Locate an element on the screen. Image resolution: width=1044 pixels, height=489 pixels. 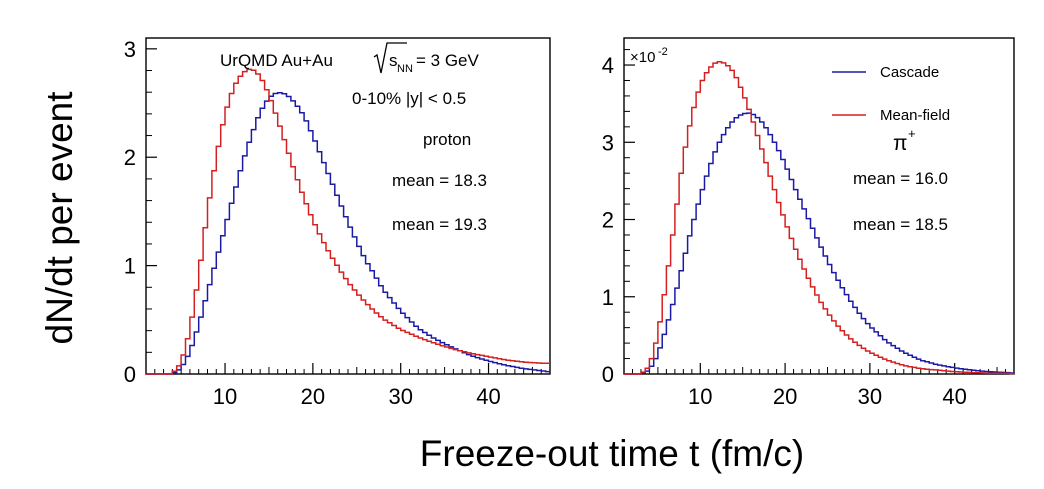
sqrt-symbol-icon is located at coordinates (390, 58).